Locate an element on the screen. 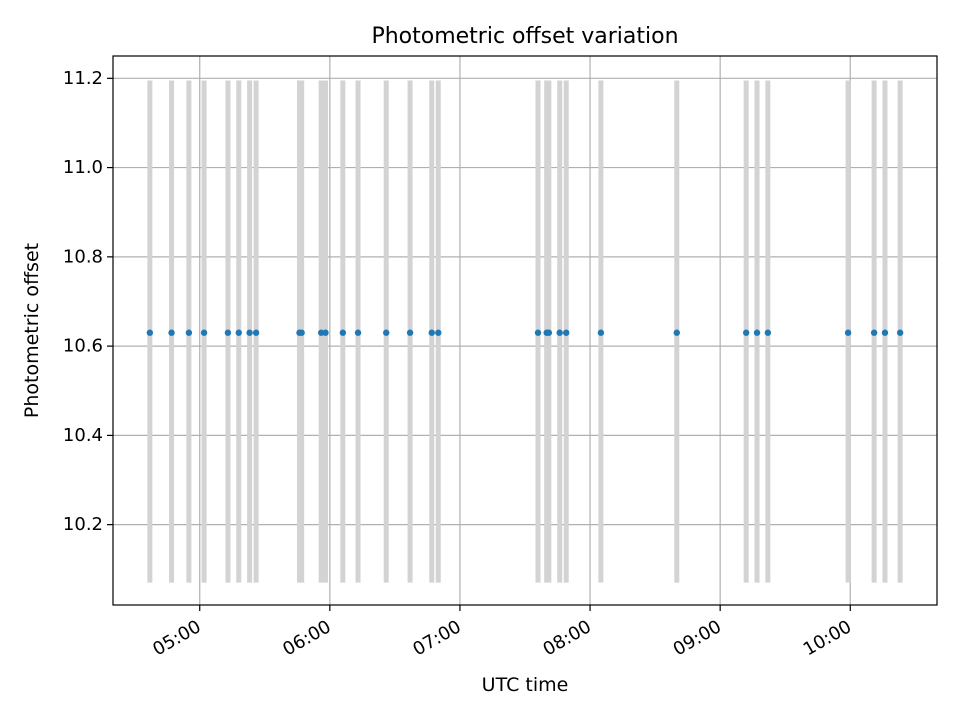 This screenshot has height=720, width=960. data-points is located at coordinates (525, 332).